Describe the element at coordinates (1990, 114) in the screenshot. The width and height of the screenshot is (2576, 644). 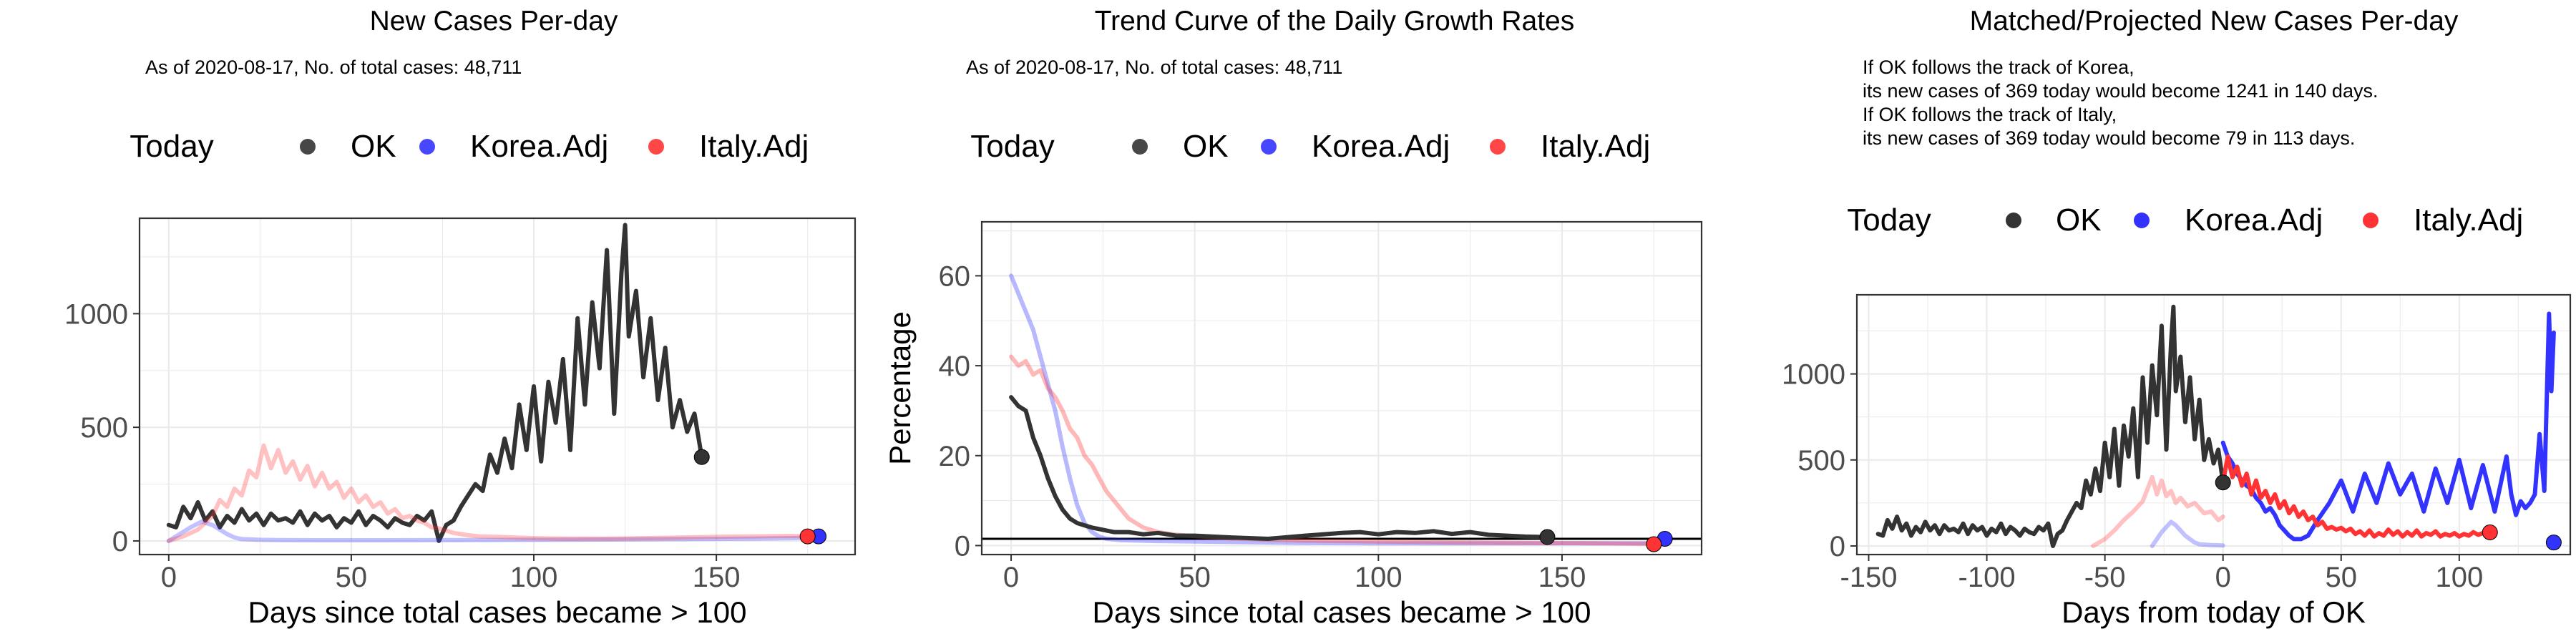
I see `annotation-line: If OK follows the track of Italy,` at that location.